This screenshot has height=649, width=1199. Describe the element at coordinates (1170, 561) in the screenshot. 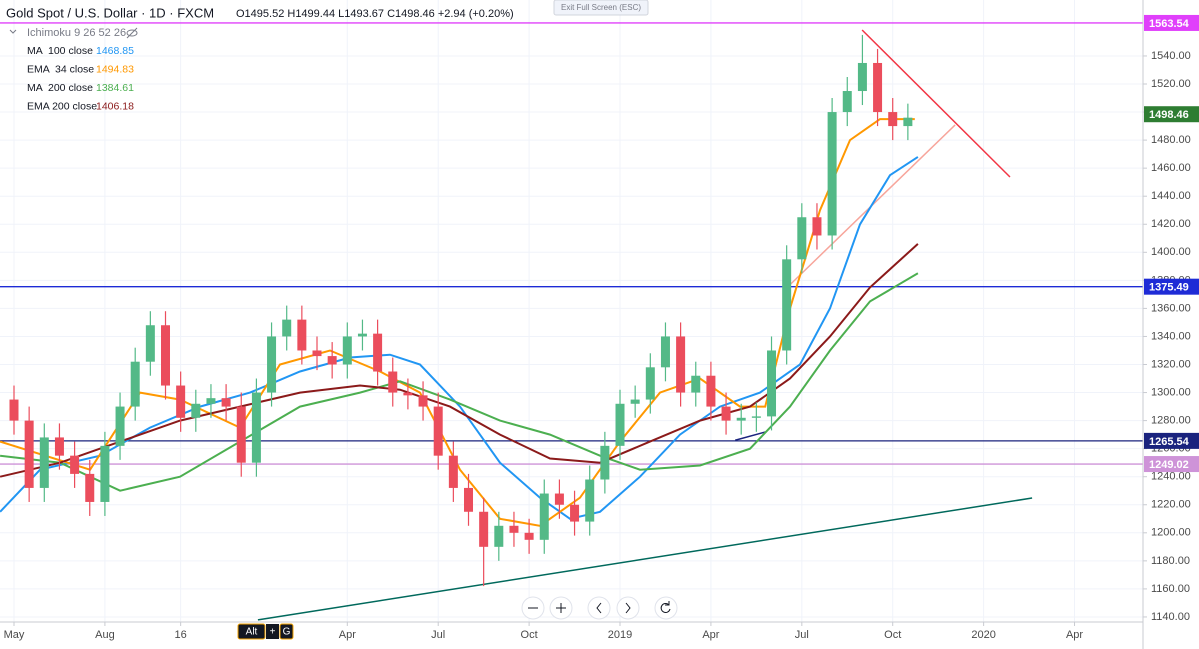

I see `y-tick-label: 1180.00` at that location.